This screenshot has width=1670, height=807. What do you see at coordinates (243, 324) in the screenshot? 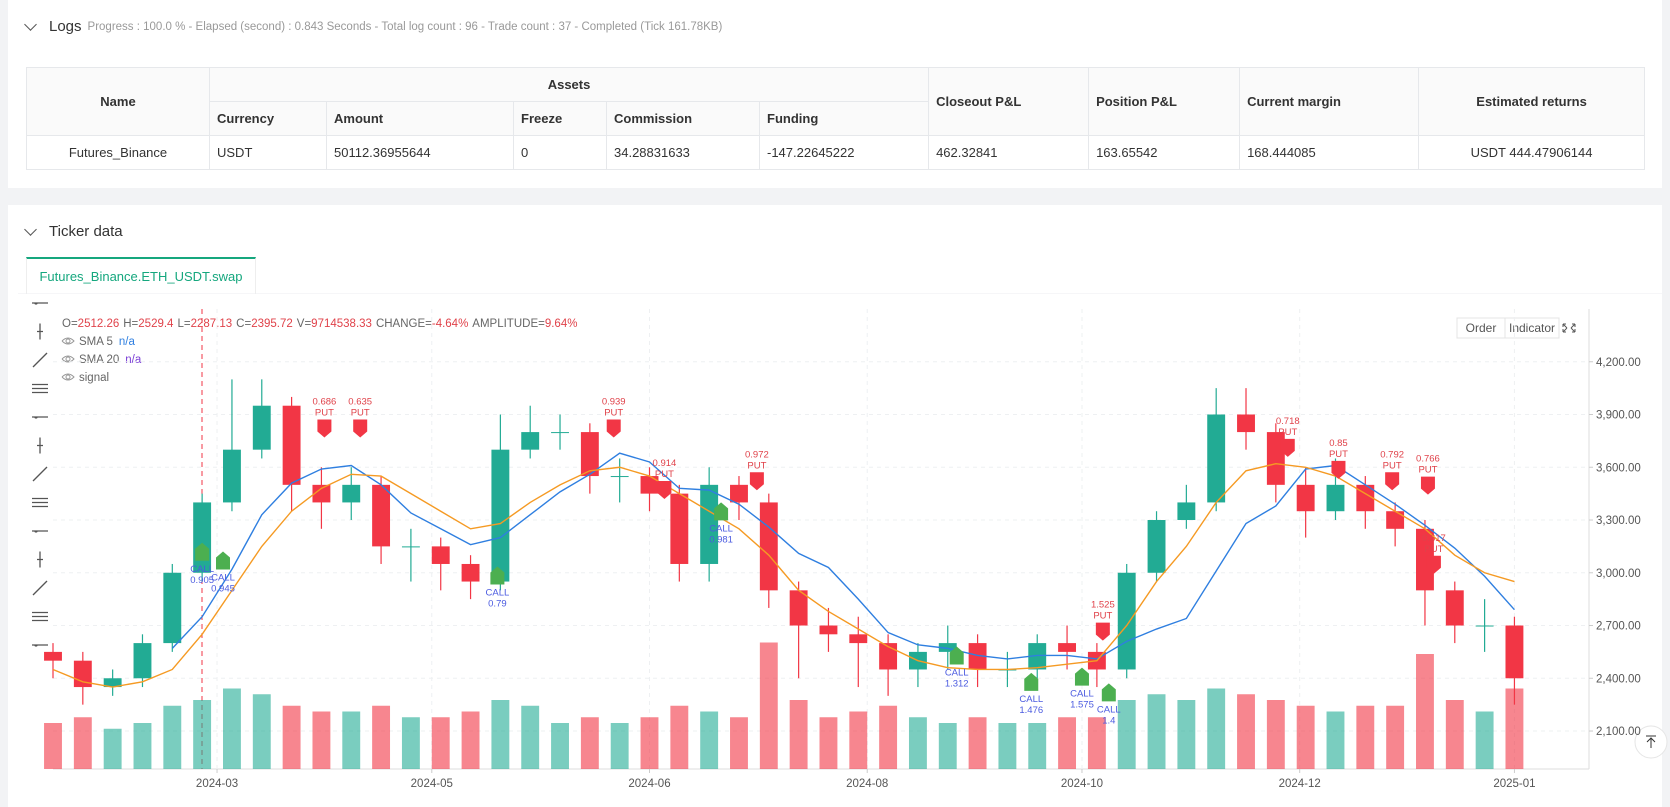
I see `legend-key: C=` at bounding box center [243, 324].